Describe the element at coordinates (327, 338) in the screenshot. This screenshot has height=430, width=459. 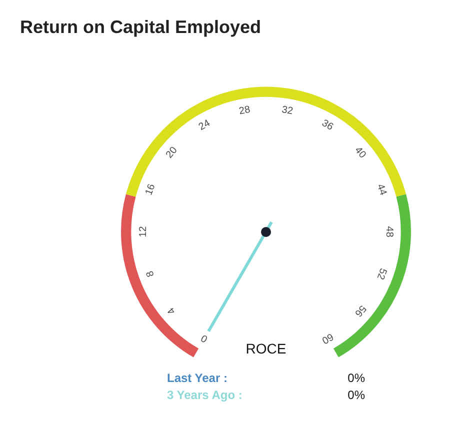
I see `text: 60` at that location.